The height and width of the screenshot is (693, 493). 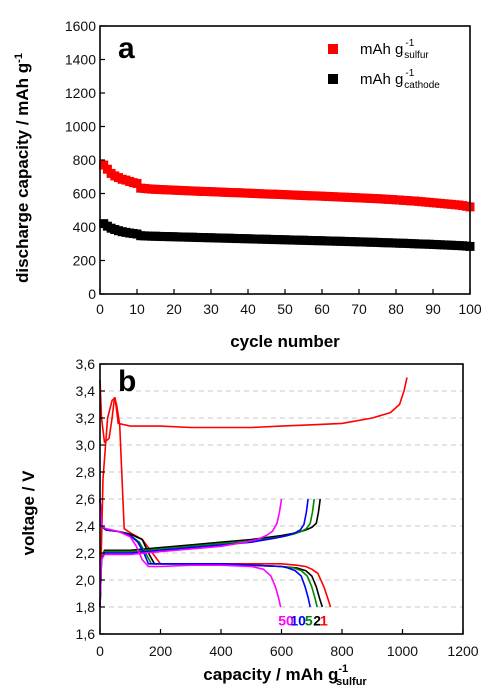 What do you see at coordinates (324, 621) in the screenshot?
I see `cycle-label-1: 1` at bounding box center [324, 621].